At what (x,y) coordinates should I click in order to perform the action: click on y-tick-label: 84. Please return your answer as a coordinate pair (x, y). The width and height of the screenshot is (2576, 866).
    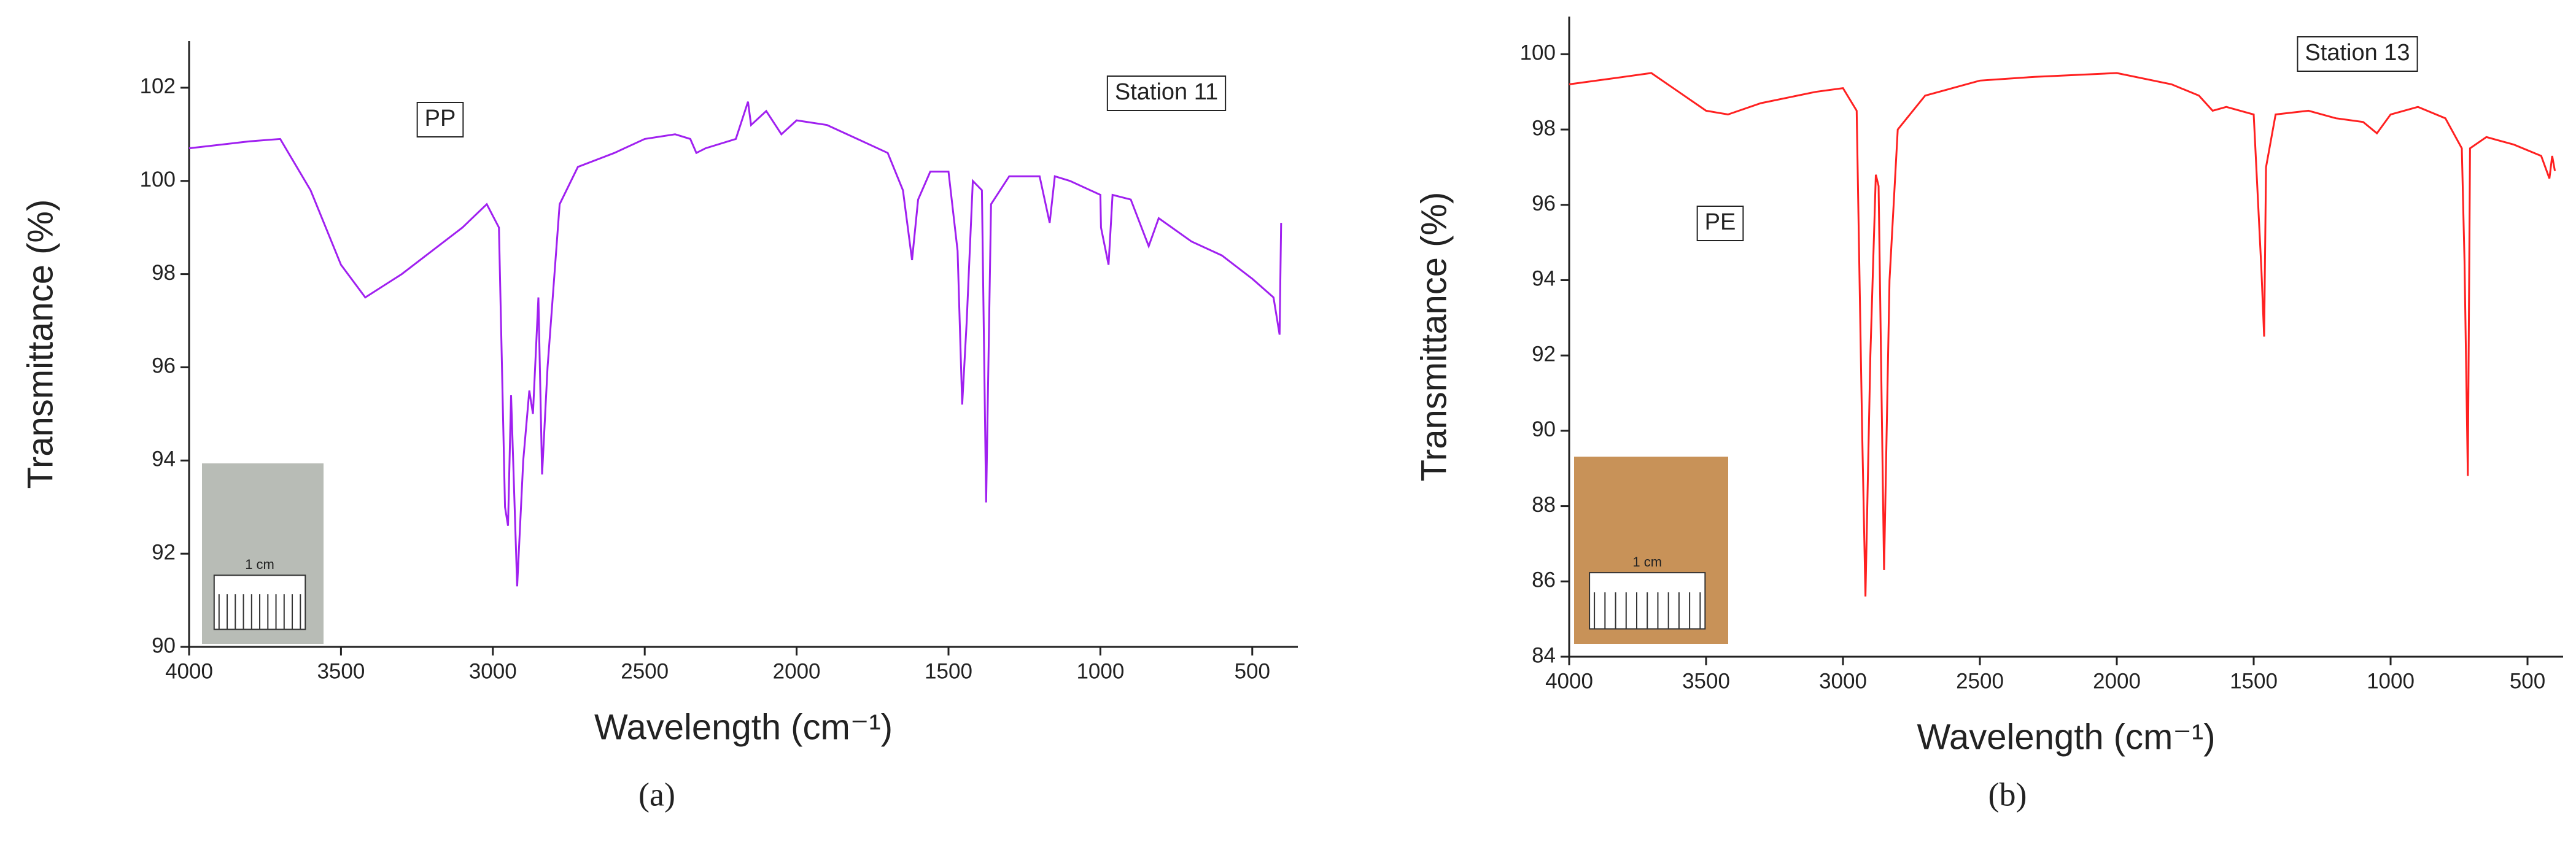
    Looking at the image, I should click on (1544, 655).